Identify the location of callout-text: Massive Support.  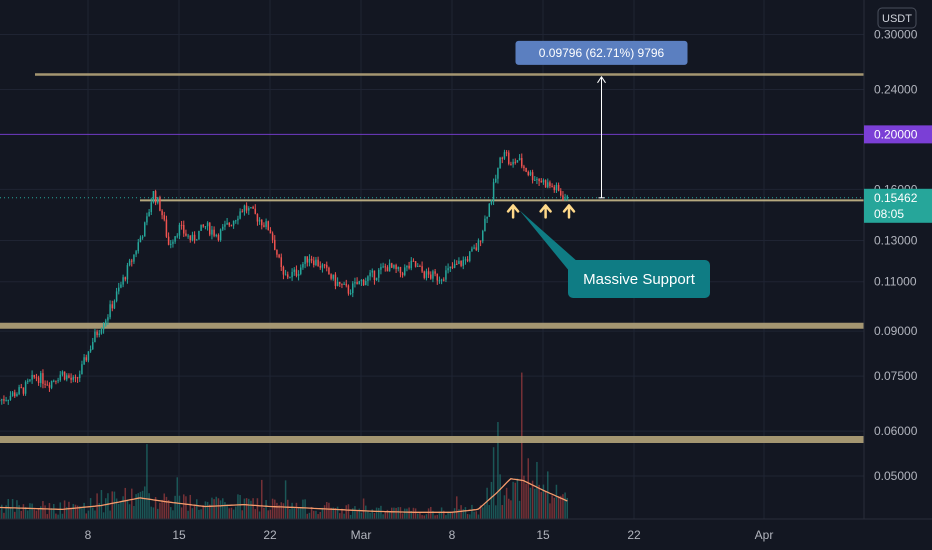
(639, 279).